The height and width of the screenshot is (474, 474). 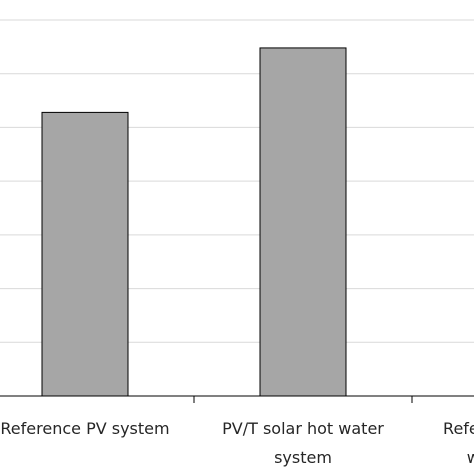 I want to click on axes, so click(x=237, y=399).